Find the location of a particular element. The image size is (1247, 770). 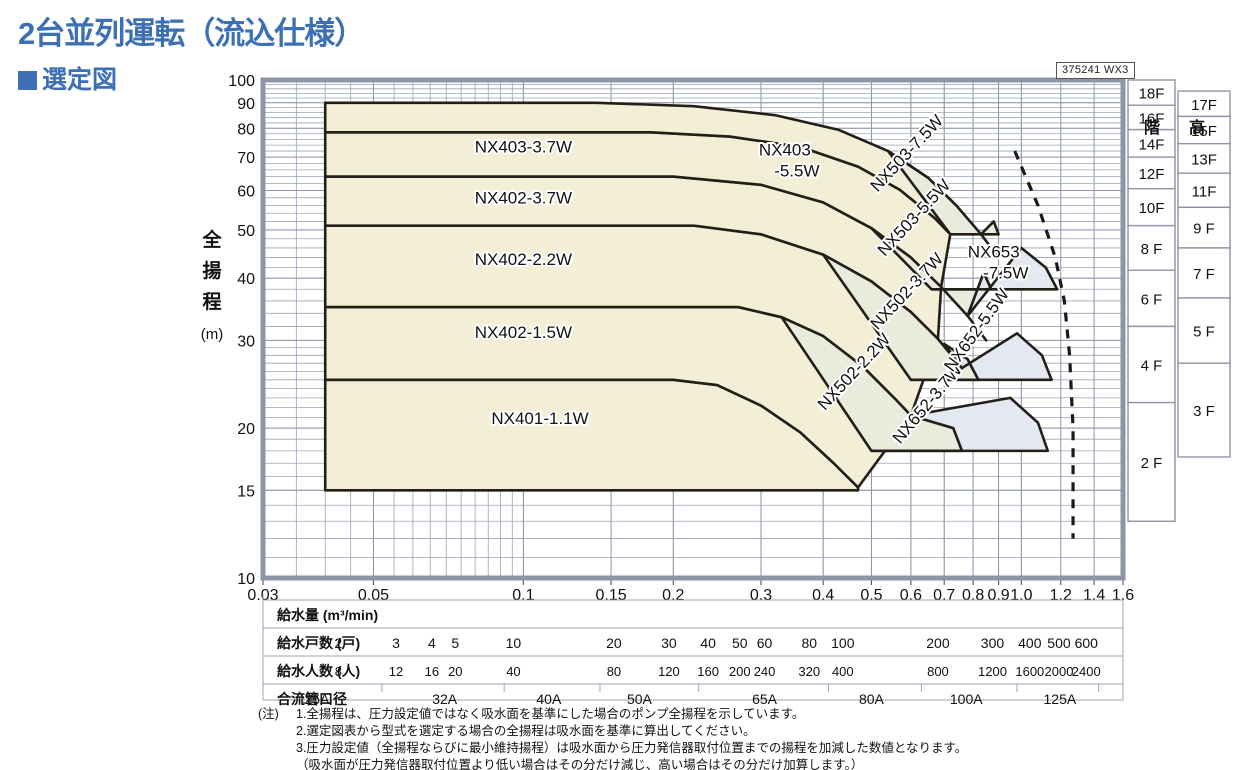

table-row-label: 合流管口径 is located at coordinates (312, 699).